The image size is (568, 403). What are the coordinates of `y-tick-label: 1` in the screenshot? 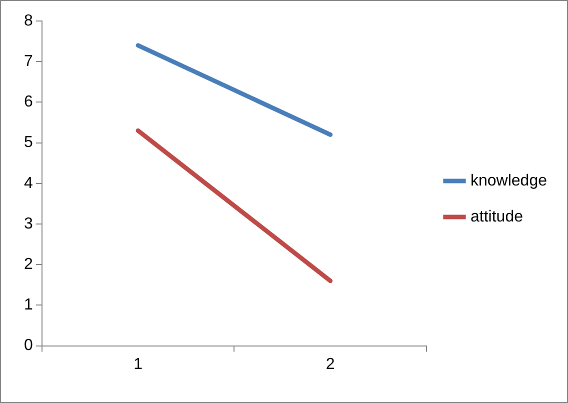 It's located at (28, 305).